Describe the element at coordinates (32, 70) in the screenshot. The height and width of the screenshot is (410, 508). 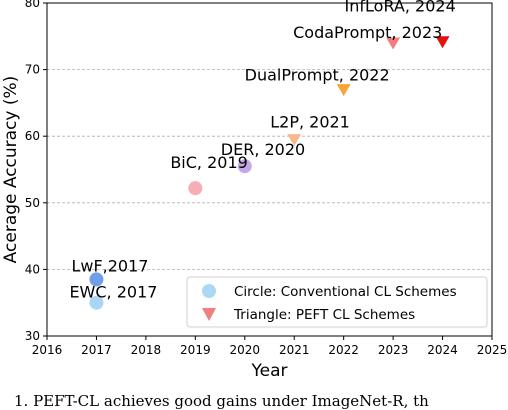
I see `y-tick-label: 70` at that location.